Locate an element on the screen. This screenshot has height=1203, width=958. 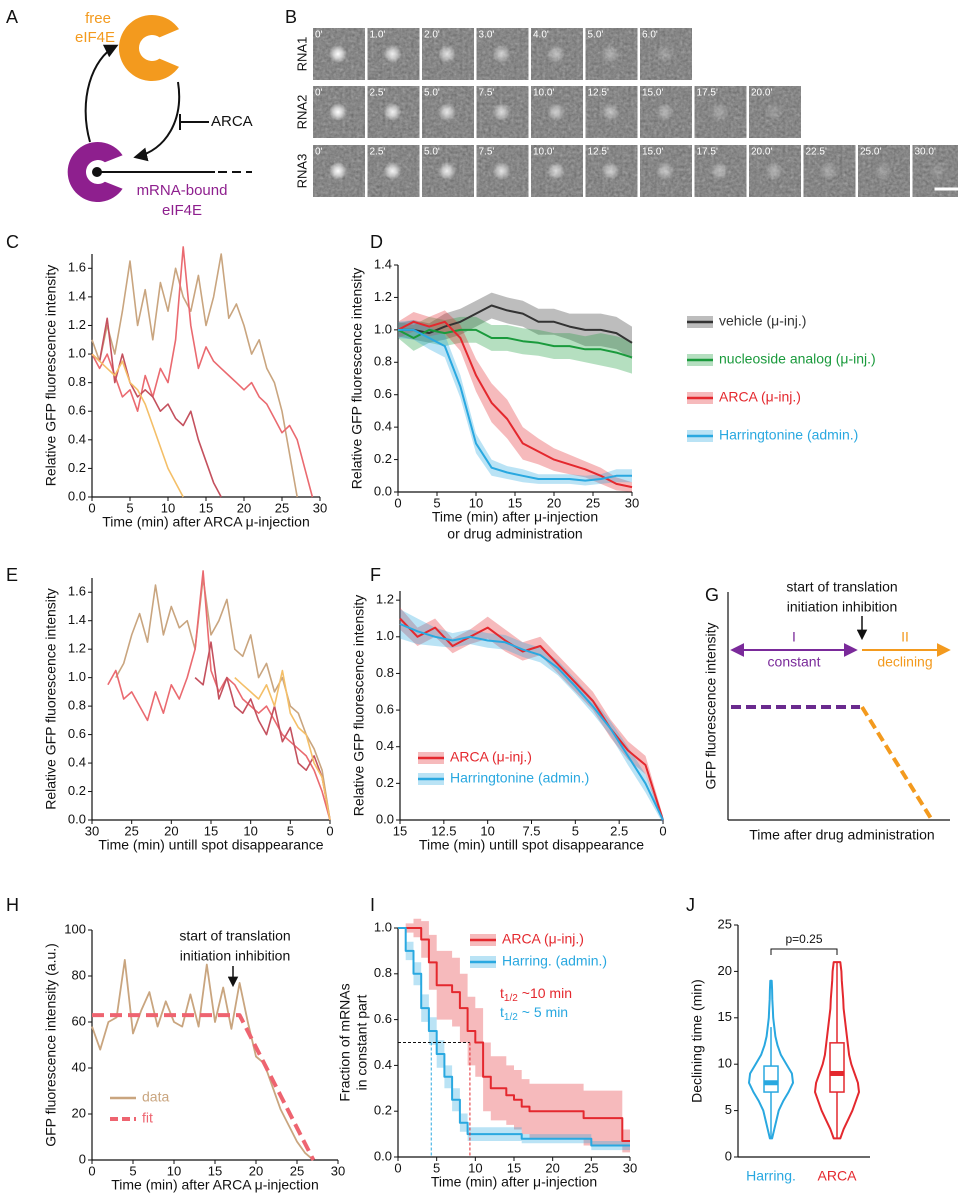
panel-letter: G is located at coordinates (712, 595).